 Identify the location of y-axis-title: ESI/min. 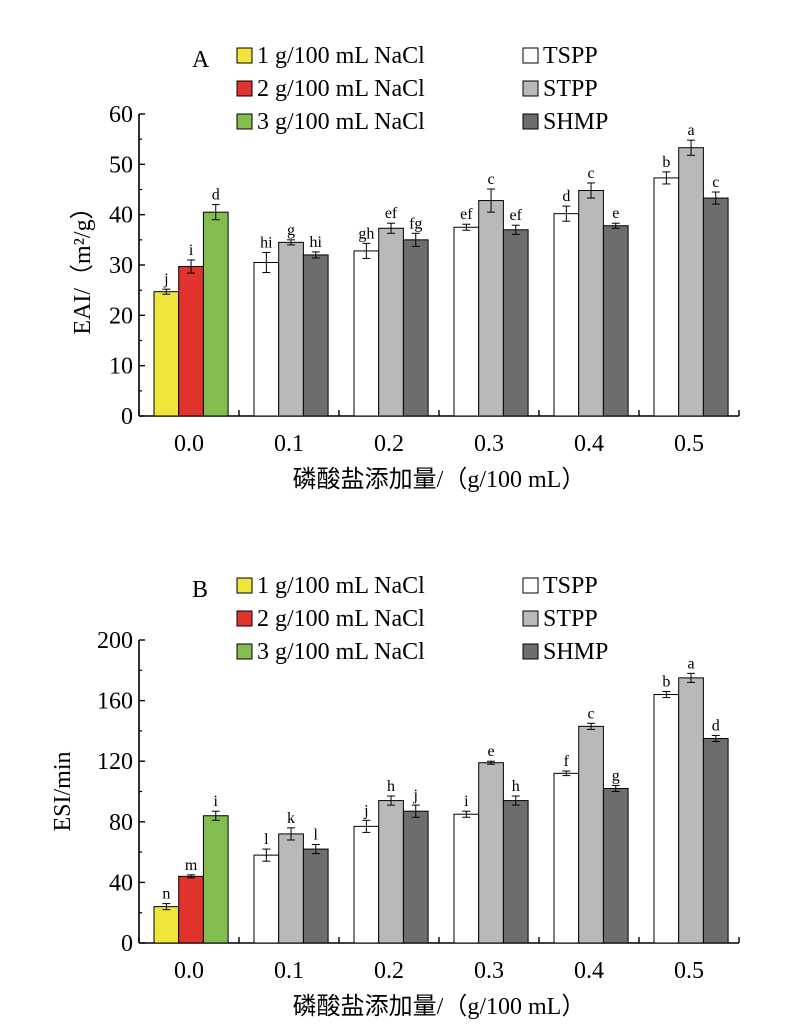
(63, 791).